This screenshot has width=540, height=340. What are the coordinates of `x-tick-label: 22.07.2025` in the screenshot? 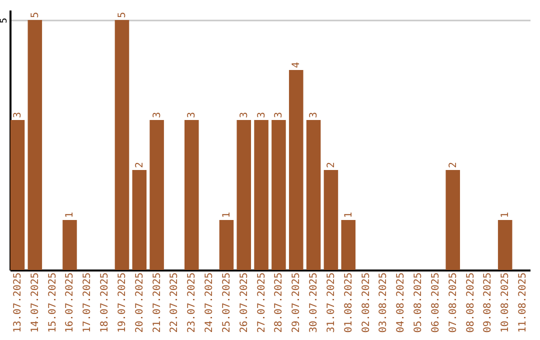 It's located at (174, 302).